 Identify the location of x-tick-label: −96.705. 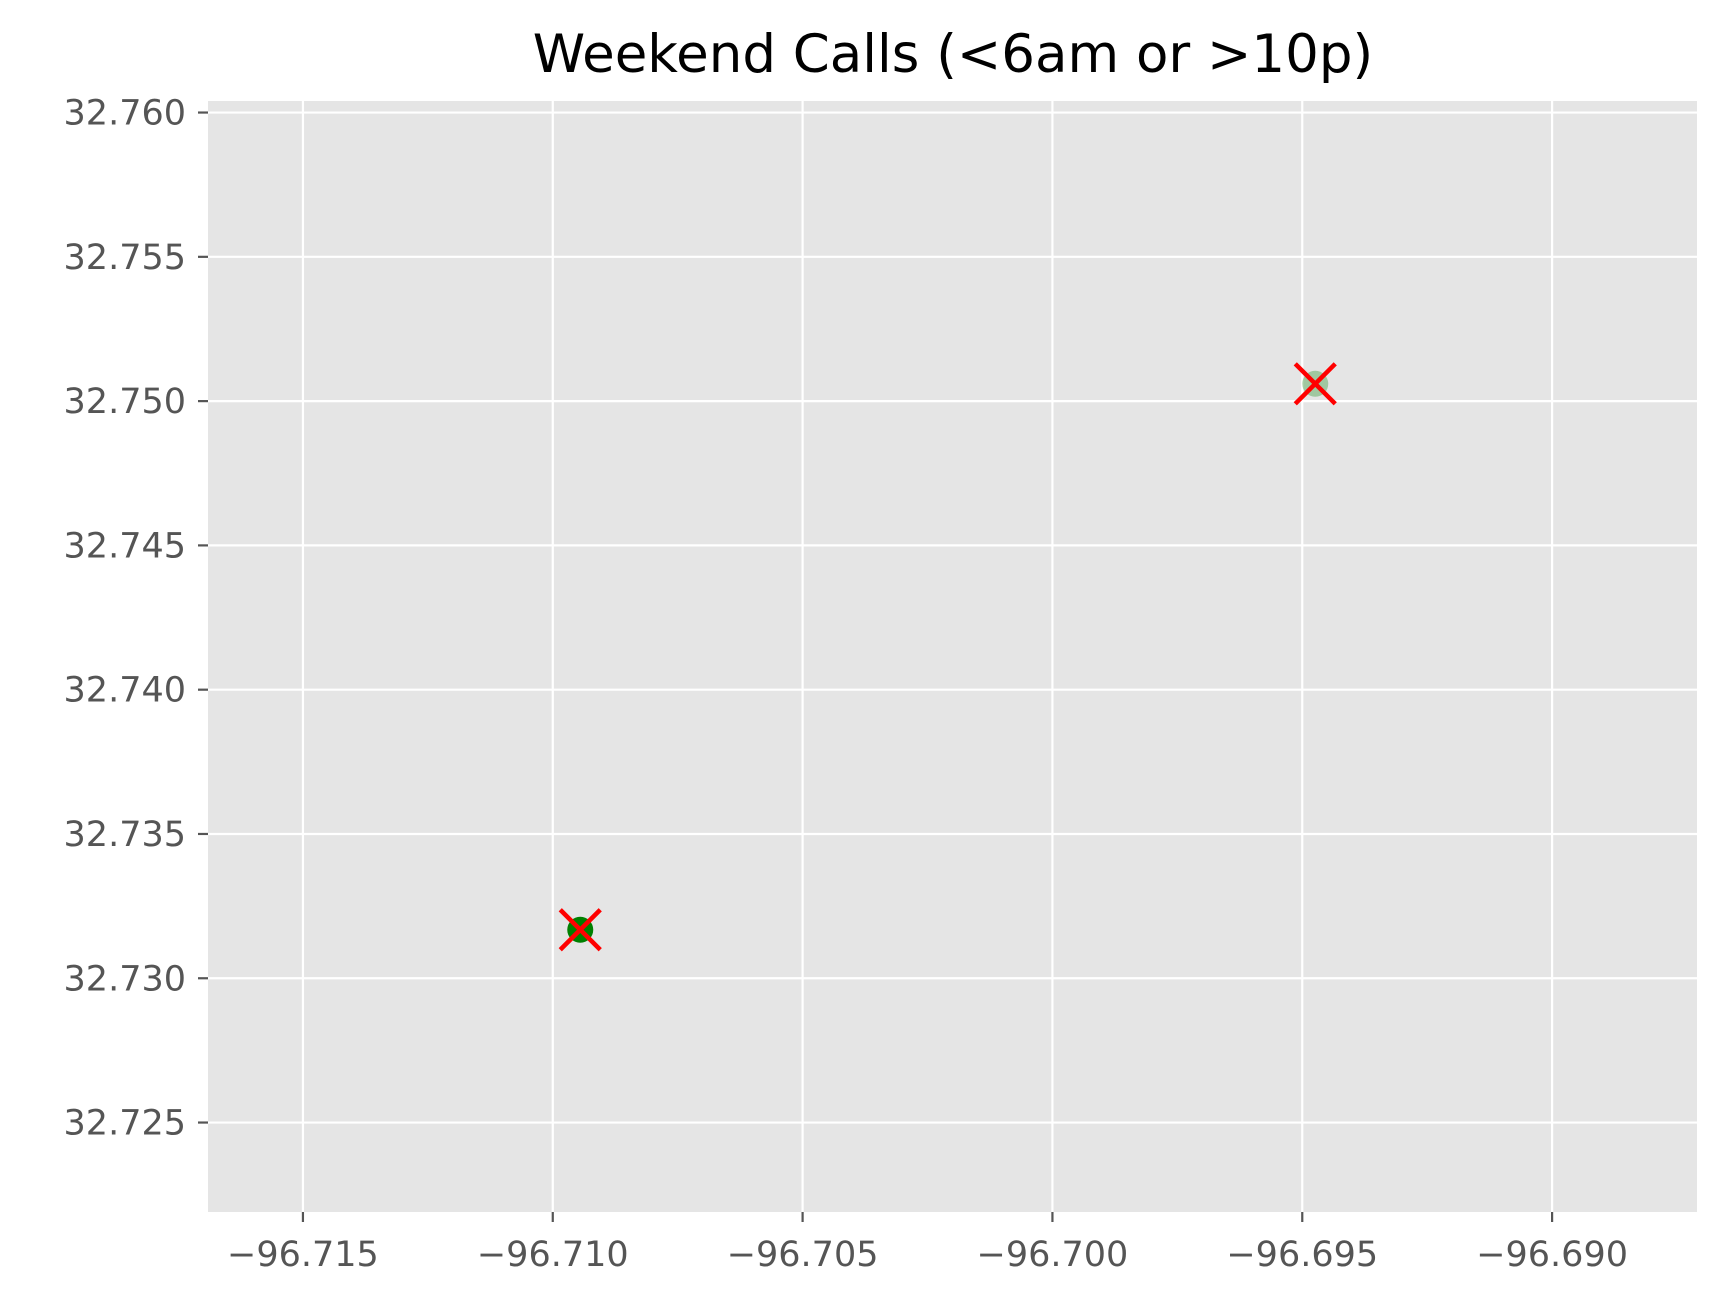
(803, 1255).